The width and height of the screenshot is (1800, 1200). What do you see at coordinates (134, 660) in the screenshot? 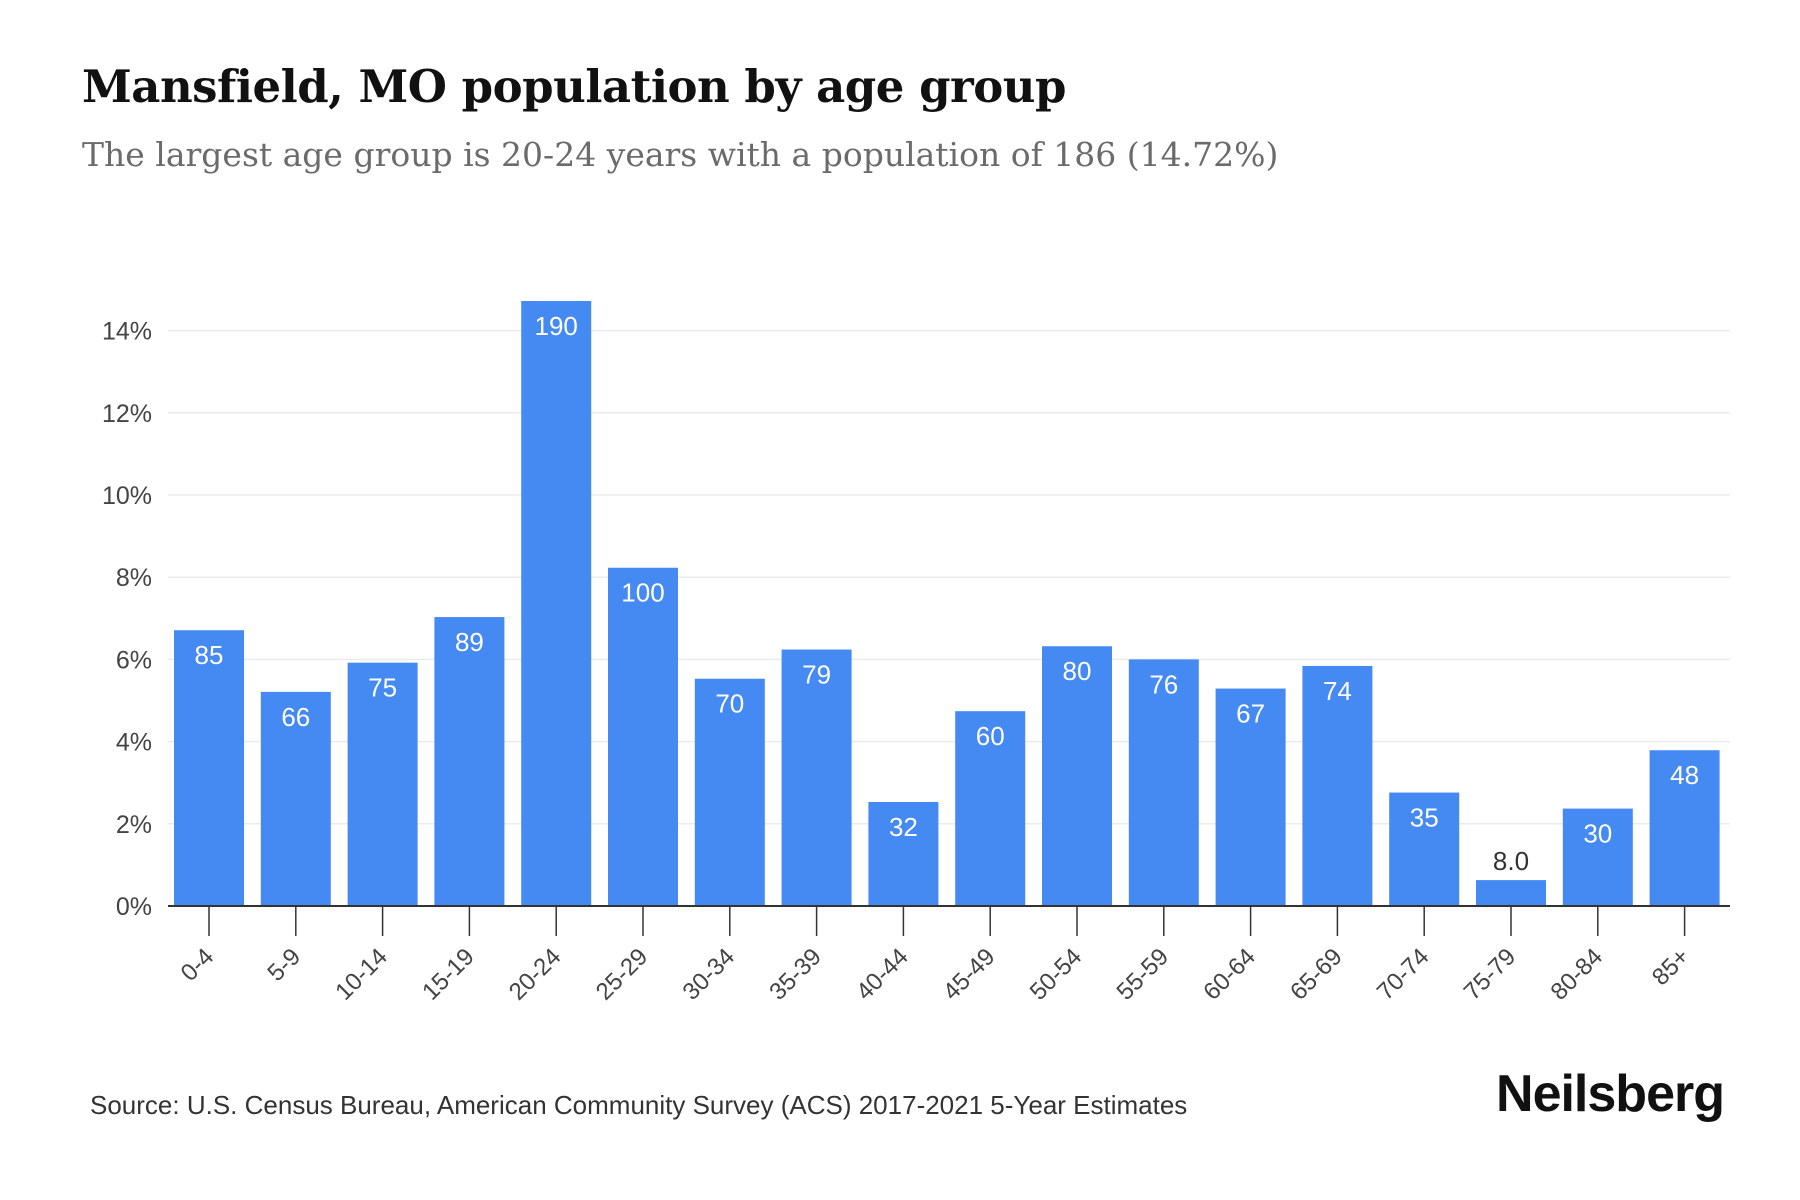
I see `y-tick-label: 6%` at bounding box center [134, 660].